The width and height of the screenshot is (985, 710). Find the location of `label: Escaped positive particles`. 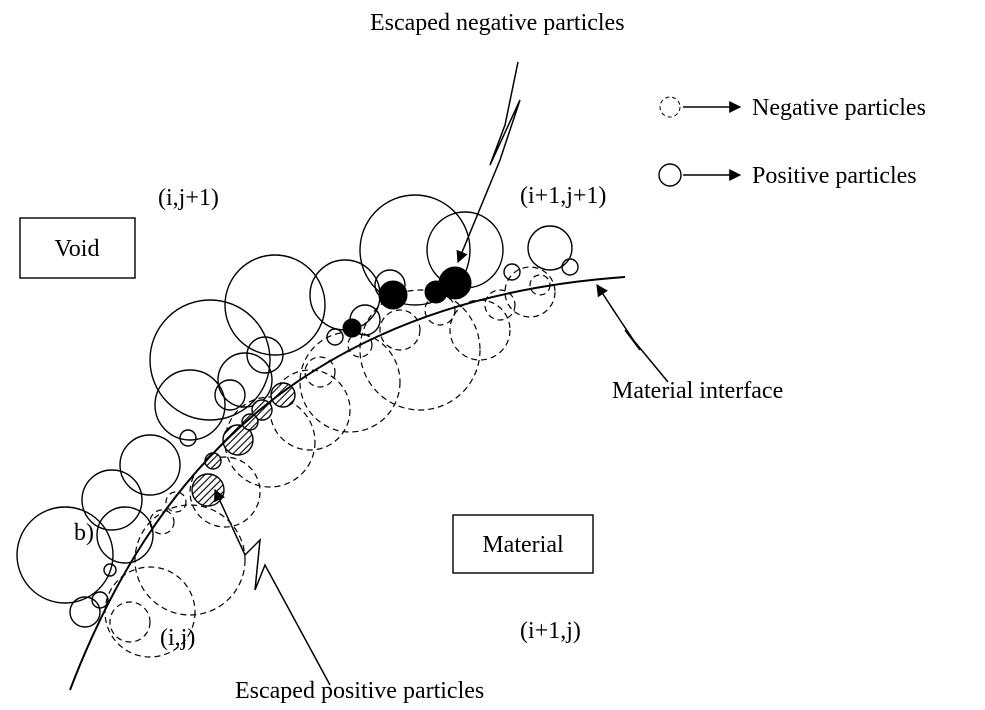

label: Escaped positive particles is located at coordinates (359, 691).